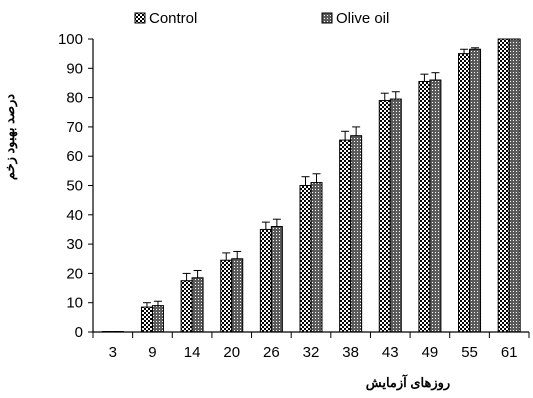 The width and height of the screenshot is (533, 398). Describe the element at coordinates (362, 18) in the screenshot. I see `legend-label-olive-oil: Olive oil` at that location.